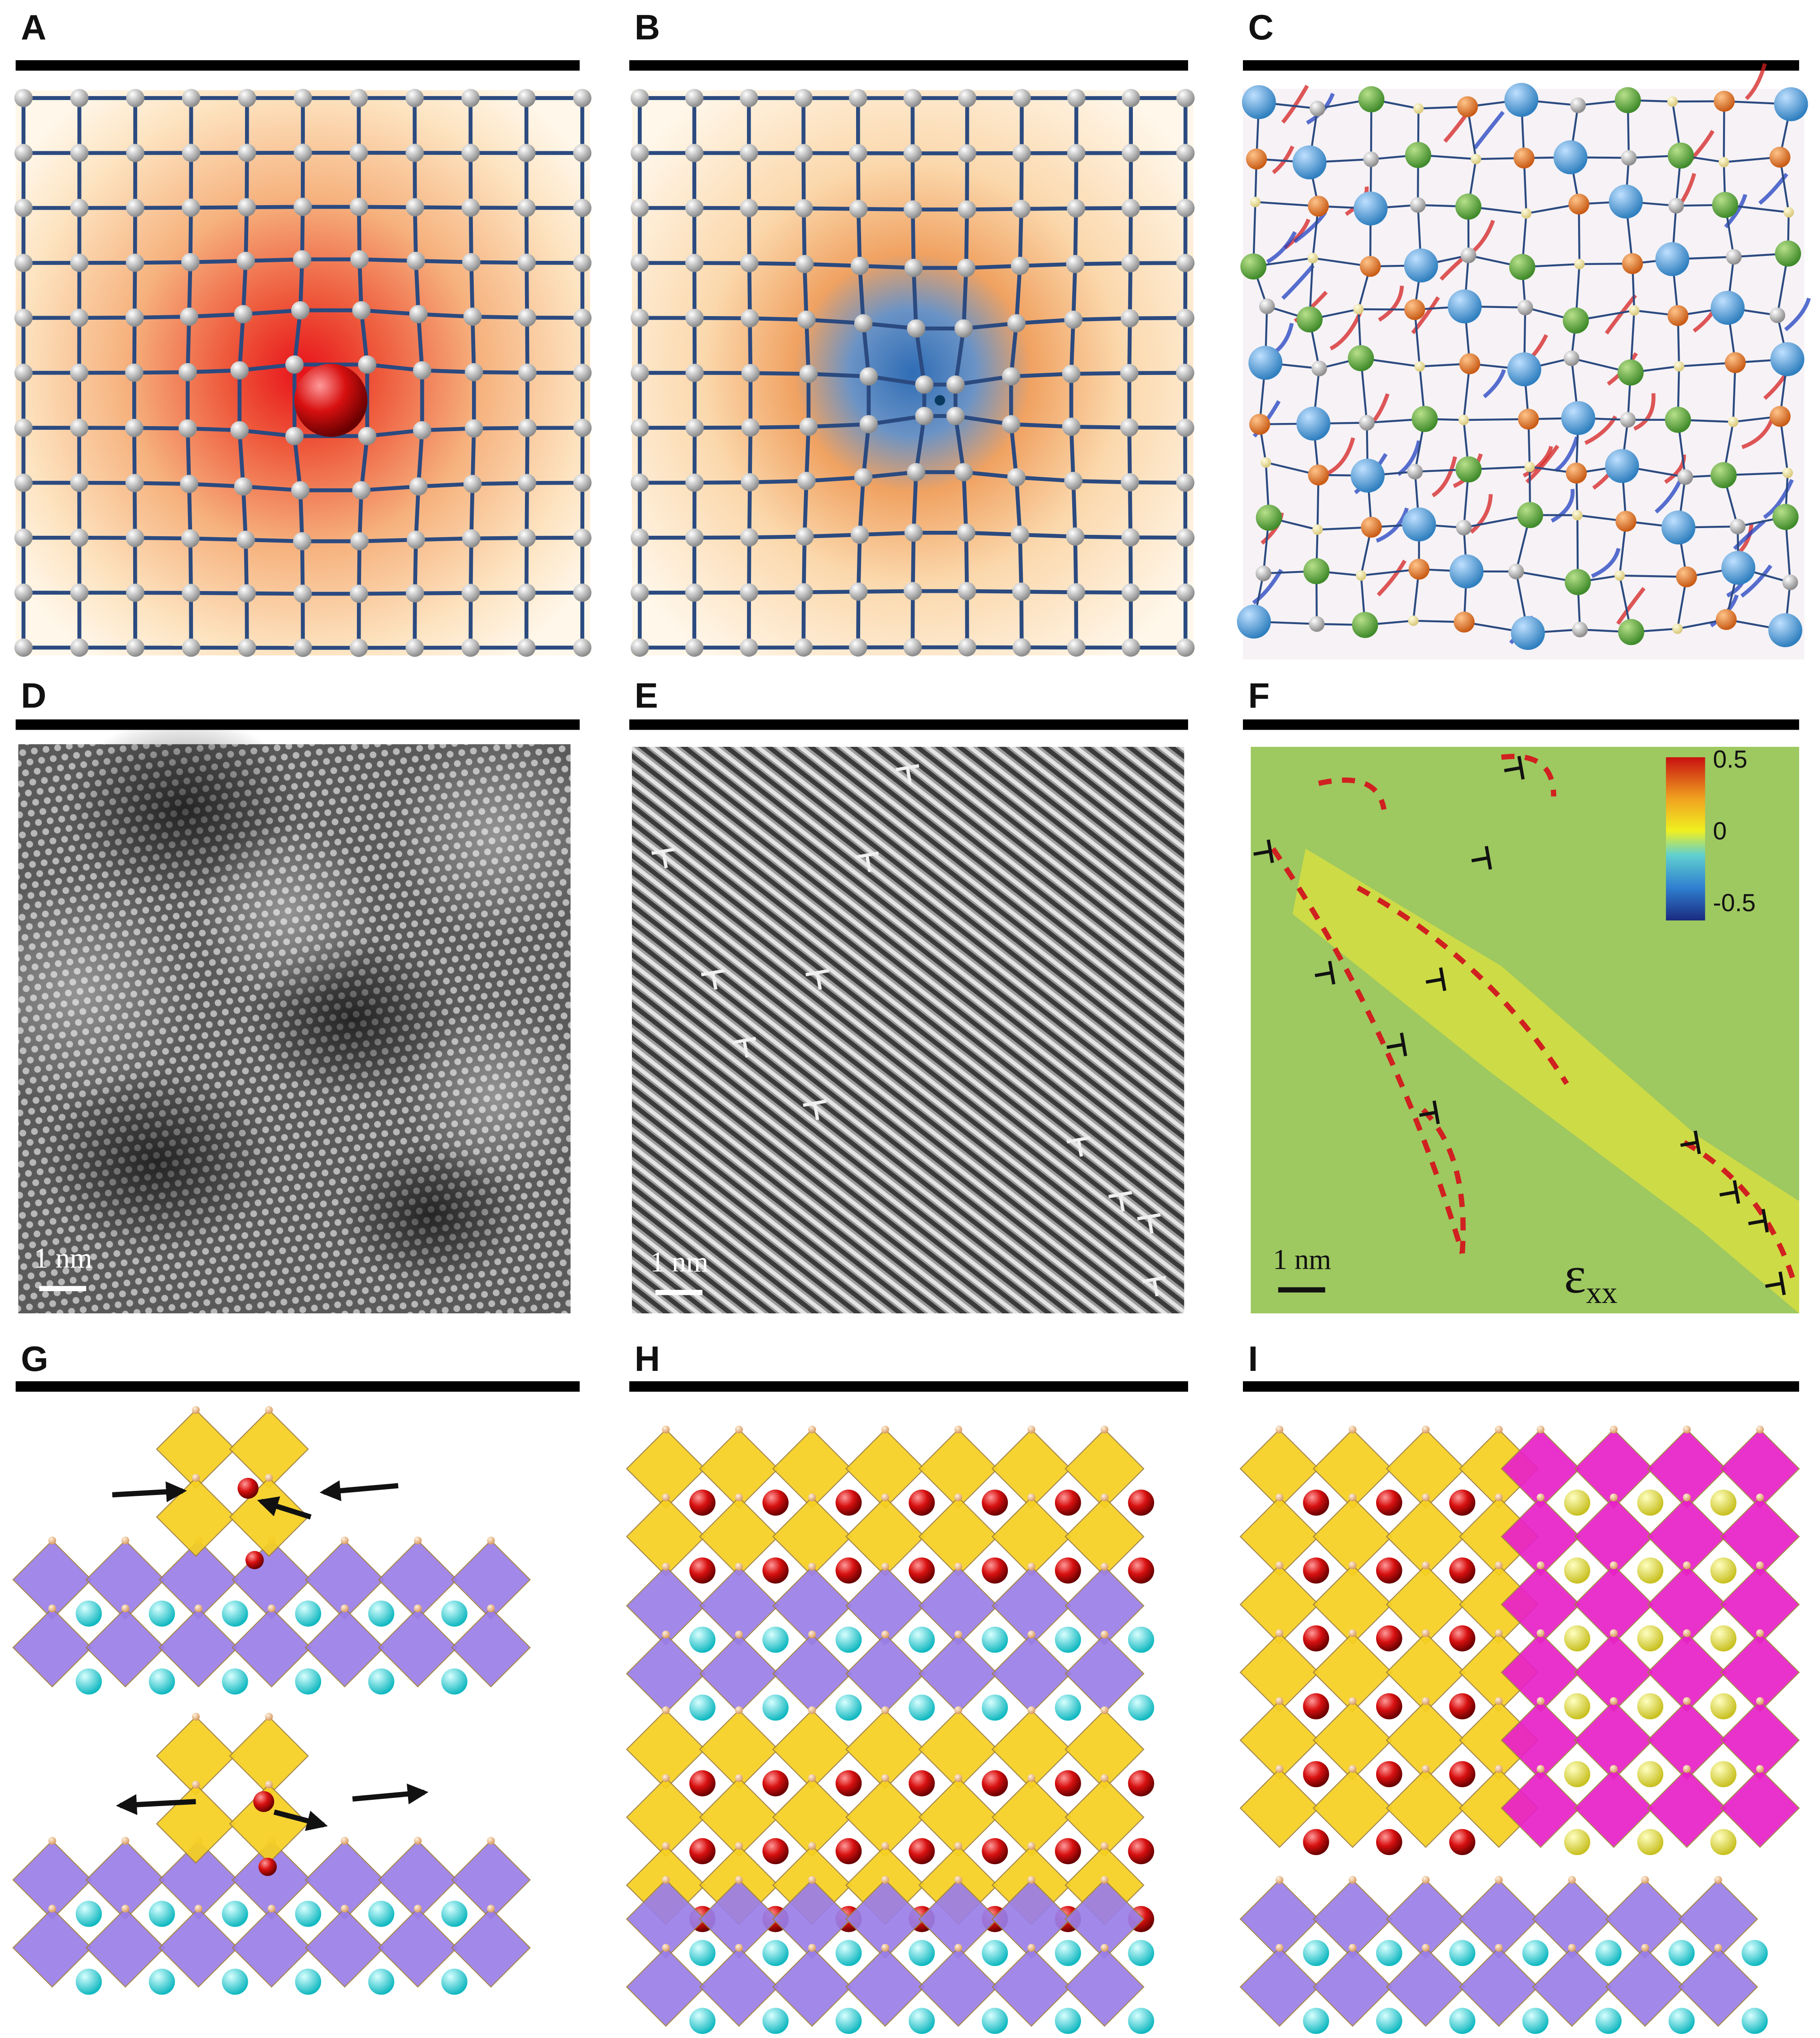  What do you see at coordinates (359, 1490) in the screenshot?
I see `arrow` at bounding box center [359, 1490].